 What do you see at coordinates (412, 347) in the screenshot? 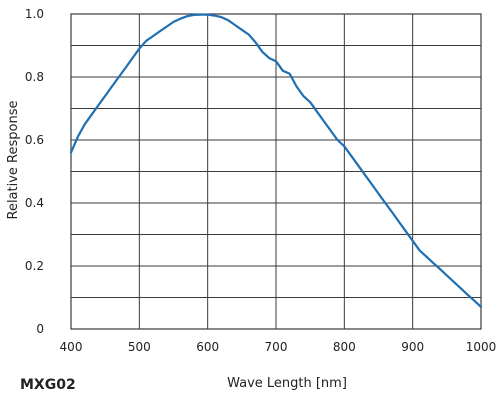
I see `x-tick-label: 900` at bounding box center [412, 347].